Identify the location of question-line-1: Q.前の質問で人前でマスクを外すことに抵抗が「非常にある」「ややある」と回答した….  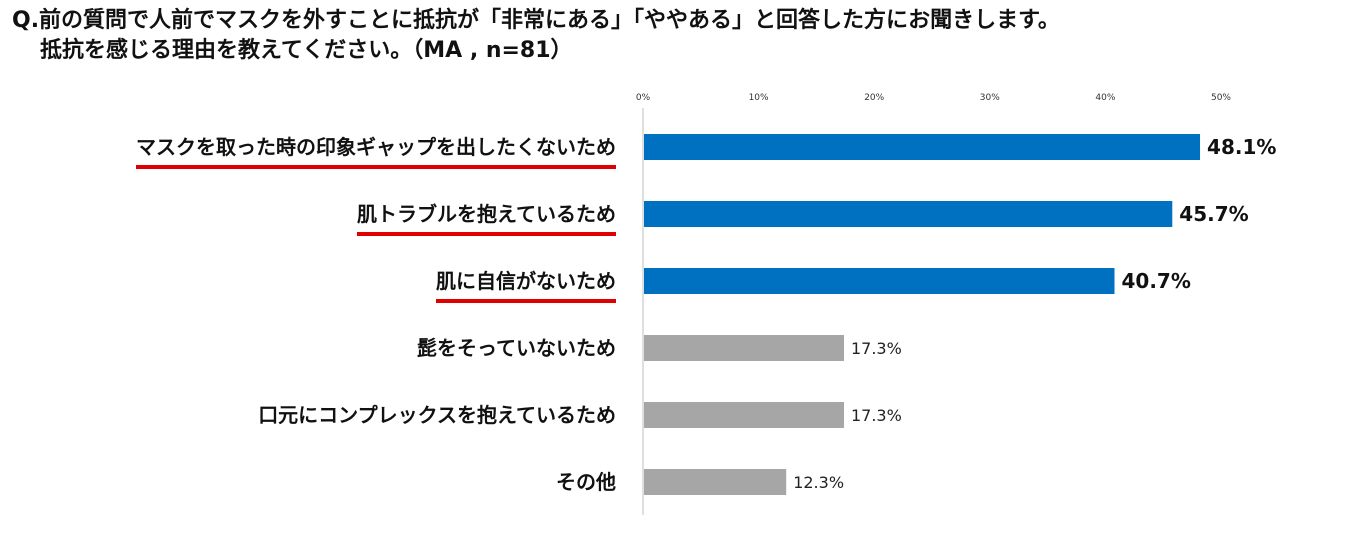
(536, 20).